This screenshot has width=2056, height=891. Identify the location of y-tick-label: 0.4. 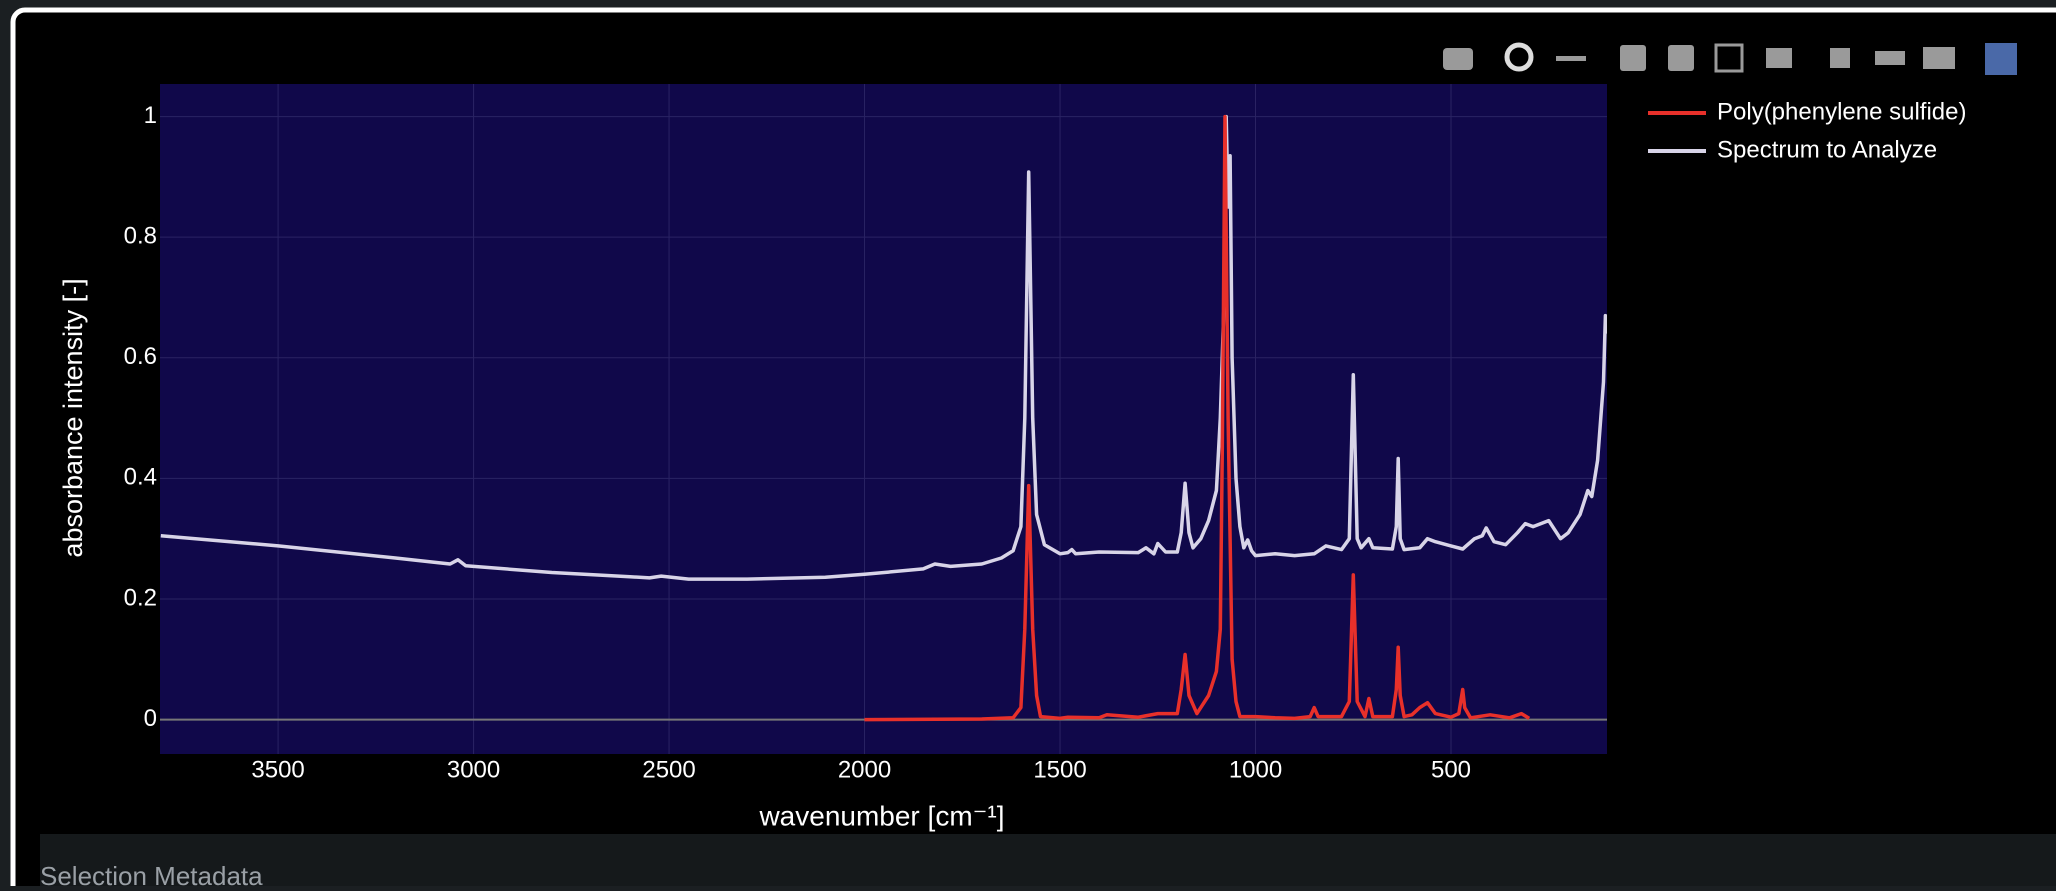
(140, 477).